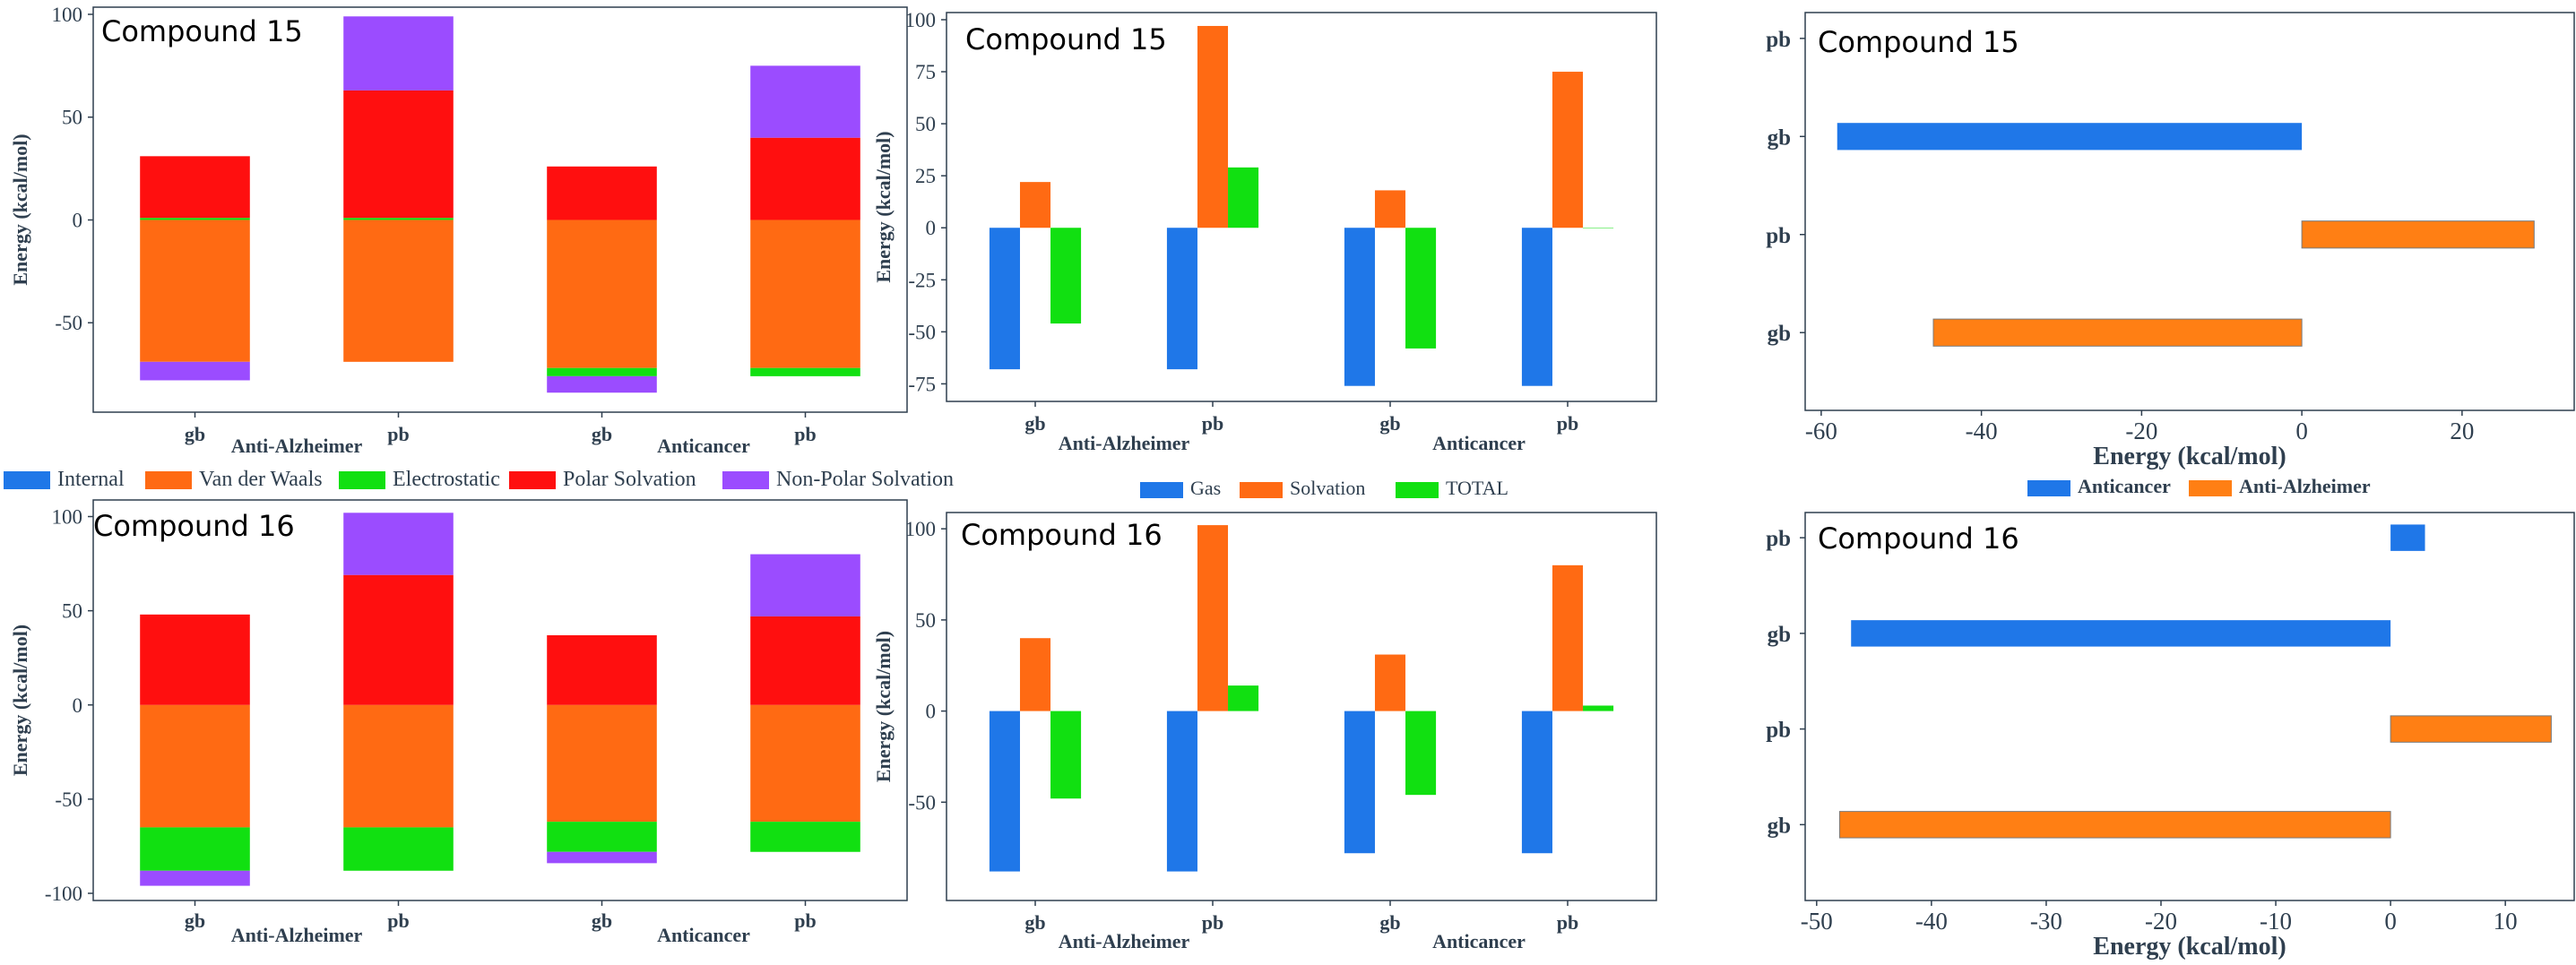 The height and width of the screenshot is (965, 2576). Describe the element at coordinates (865, 479) in the screenshot. I see `legend-label-non-polar-solvation: Non-Polar Solvation` at that location.